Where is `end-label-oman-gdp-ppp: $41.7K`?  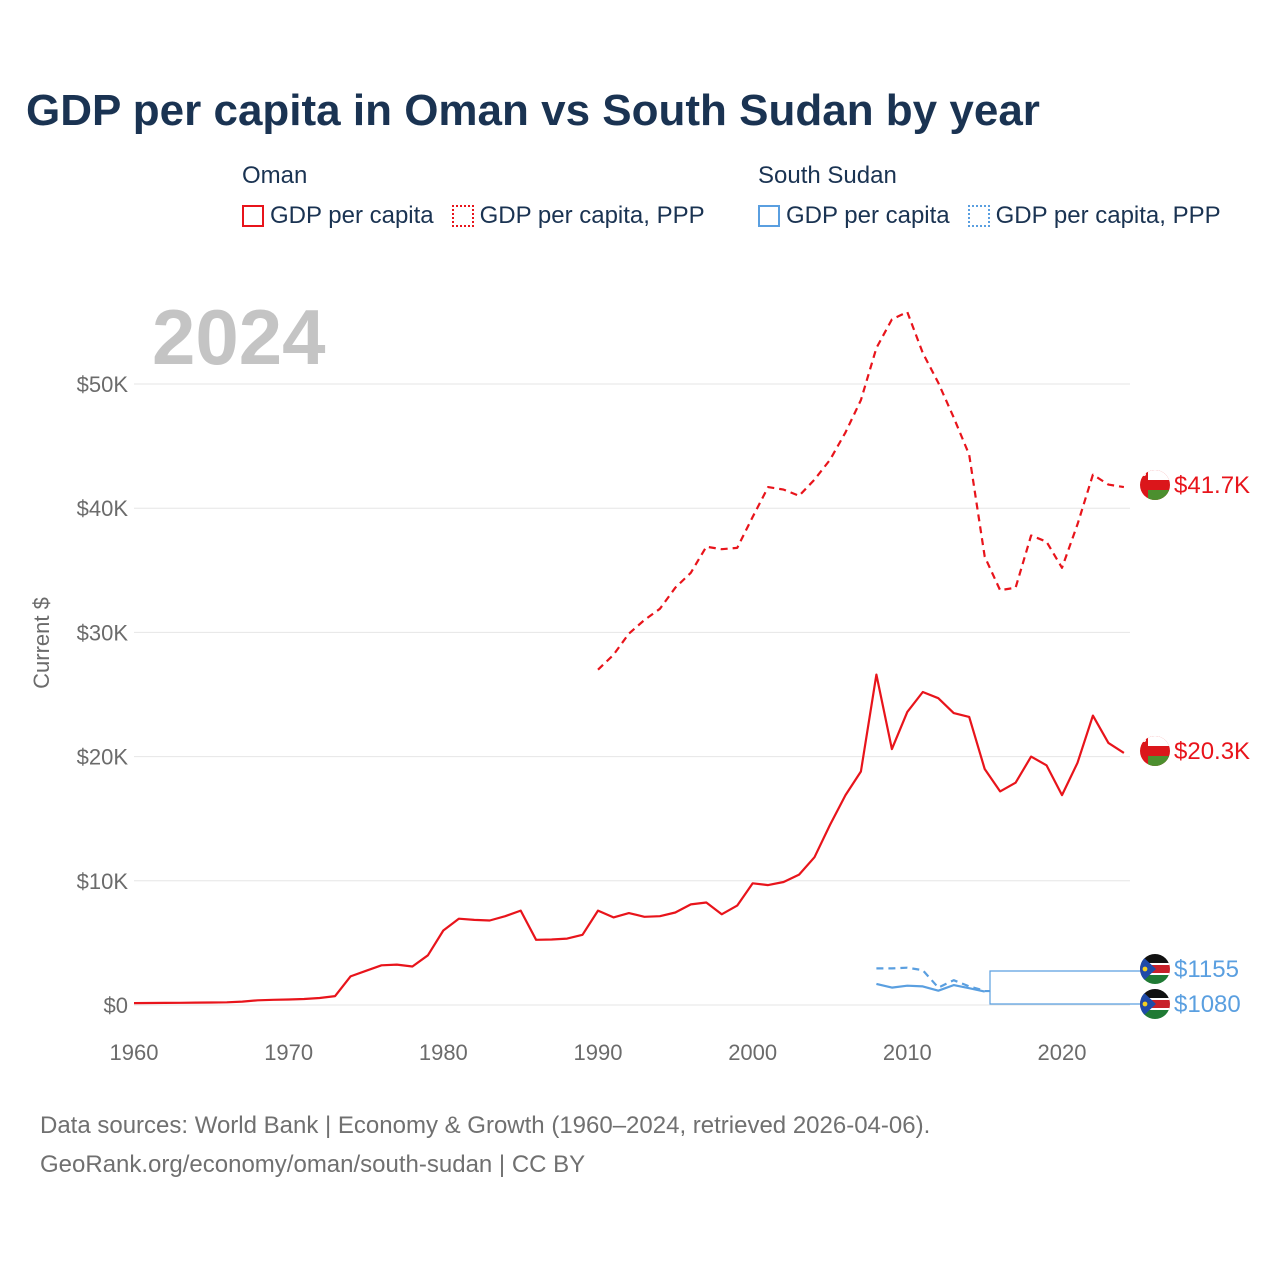 end-label-oman-gdp-ppp: $41.7K is located at coordinates (1212, 485).